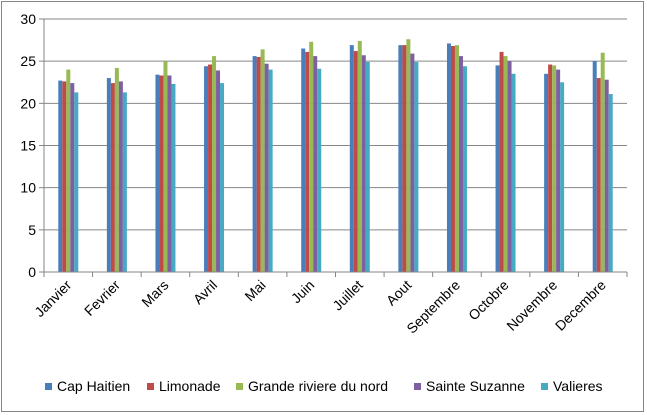 The height and width of the screenshot is (415, 647). What do you see at coordinates (32, 230) in the screenshot?
I see `y-tick-label: 5` at bounding box center [32, 230].